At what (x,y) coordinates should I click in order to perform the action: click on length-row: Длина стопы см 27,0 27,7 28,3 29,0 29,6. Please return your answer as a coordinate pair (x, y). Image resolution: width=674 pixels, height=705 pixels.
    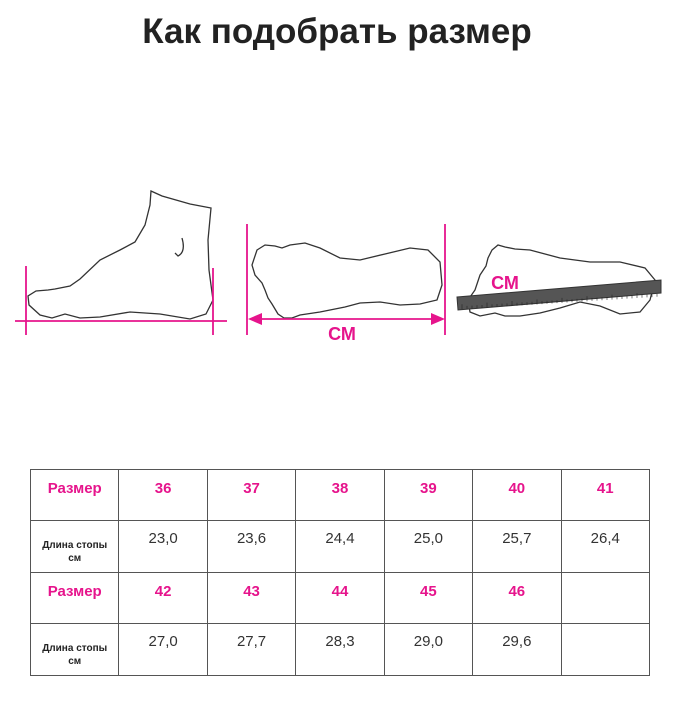
    Looking at the image, I should click on (340, 649).